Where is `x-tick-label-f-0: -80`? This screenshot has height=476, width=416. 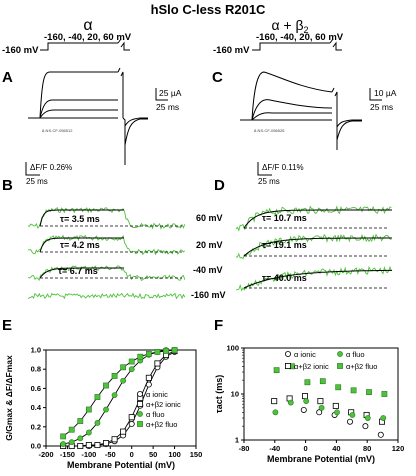 x-tick-label-f-0: -80 is located at coordinates (244, 448).